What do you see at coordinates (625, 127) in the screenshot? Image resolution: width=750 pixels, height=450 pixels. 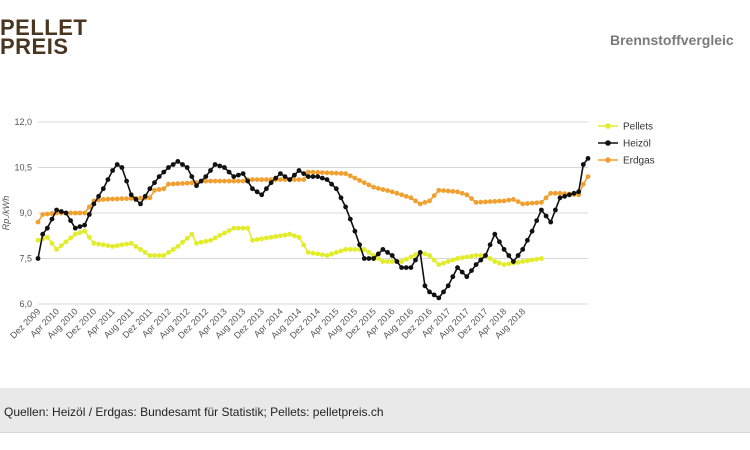 I see `legend-item-pellets: Pellets` at bounding box center [625, 127].